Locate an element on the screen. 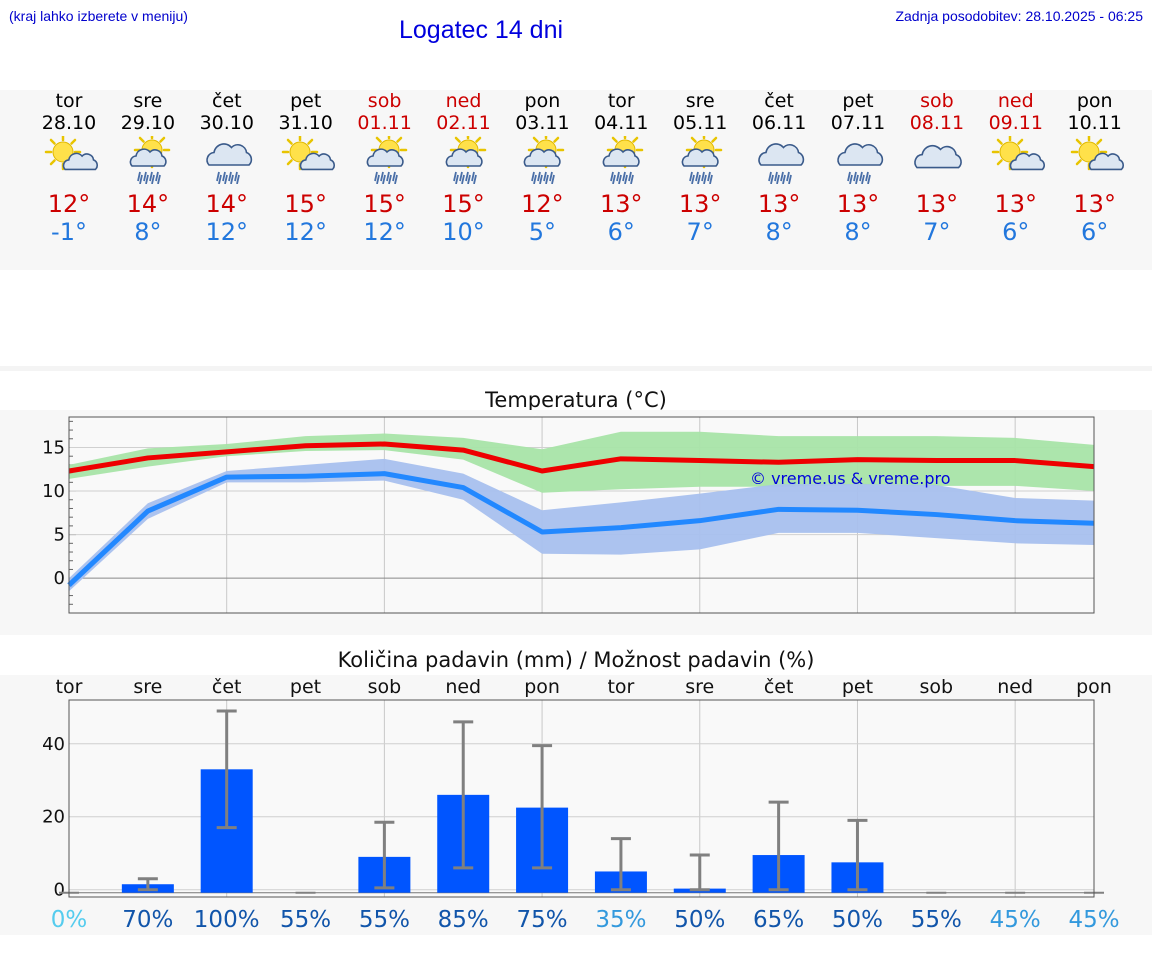 This screenshot has height=975, width=1152. precip-chance-label: 35% is located at coordinates (620, 920).